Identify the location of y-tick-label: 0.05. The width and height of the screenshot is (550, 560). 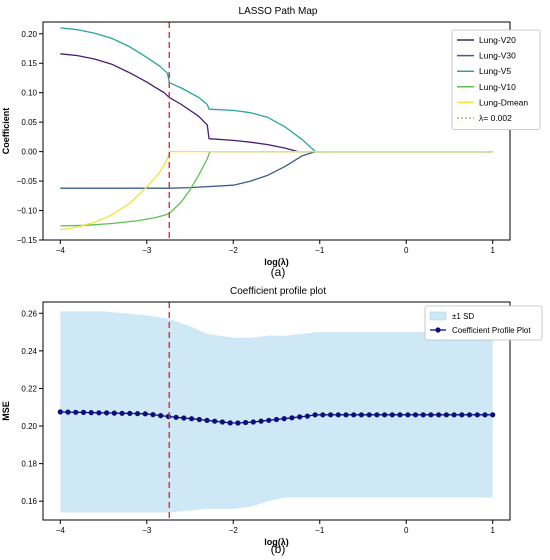
(29, 122).